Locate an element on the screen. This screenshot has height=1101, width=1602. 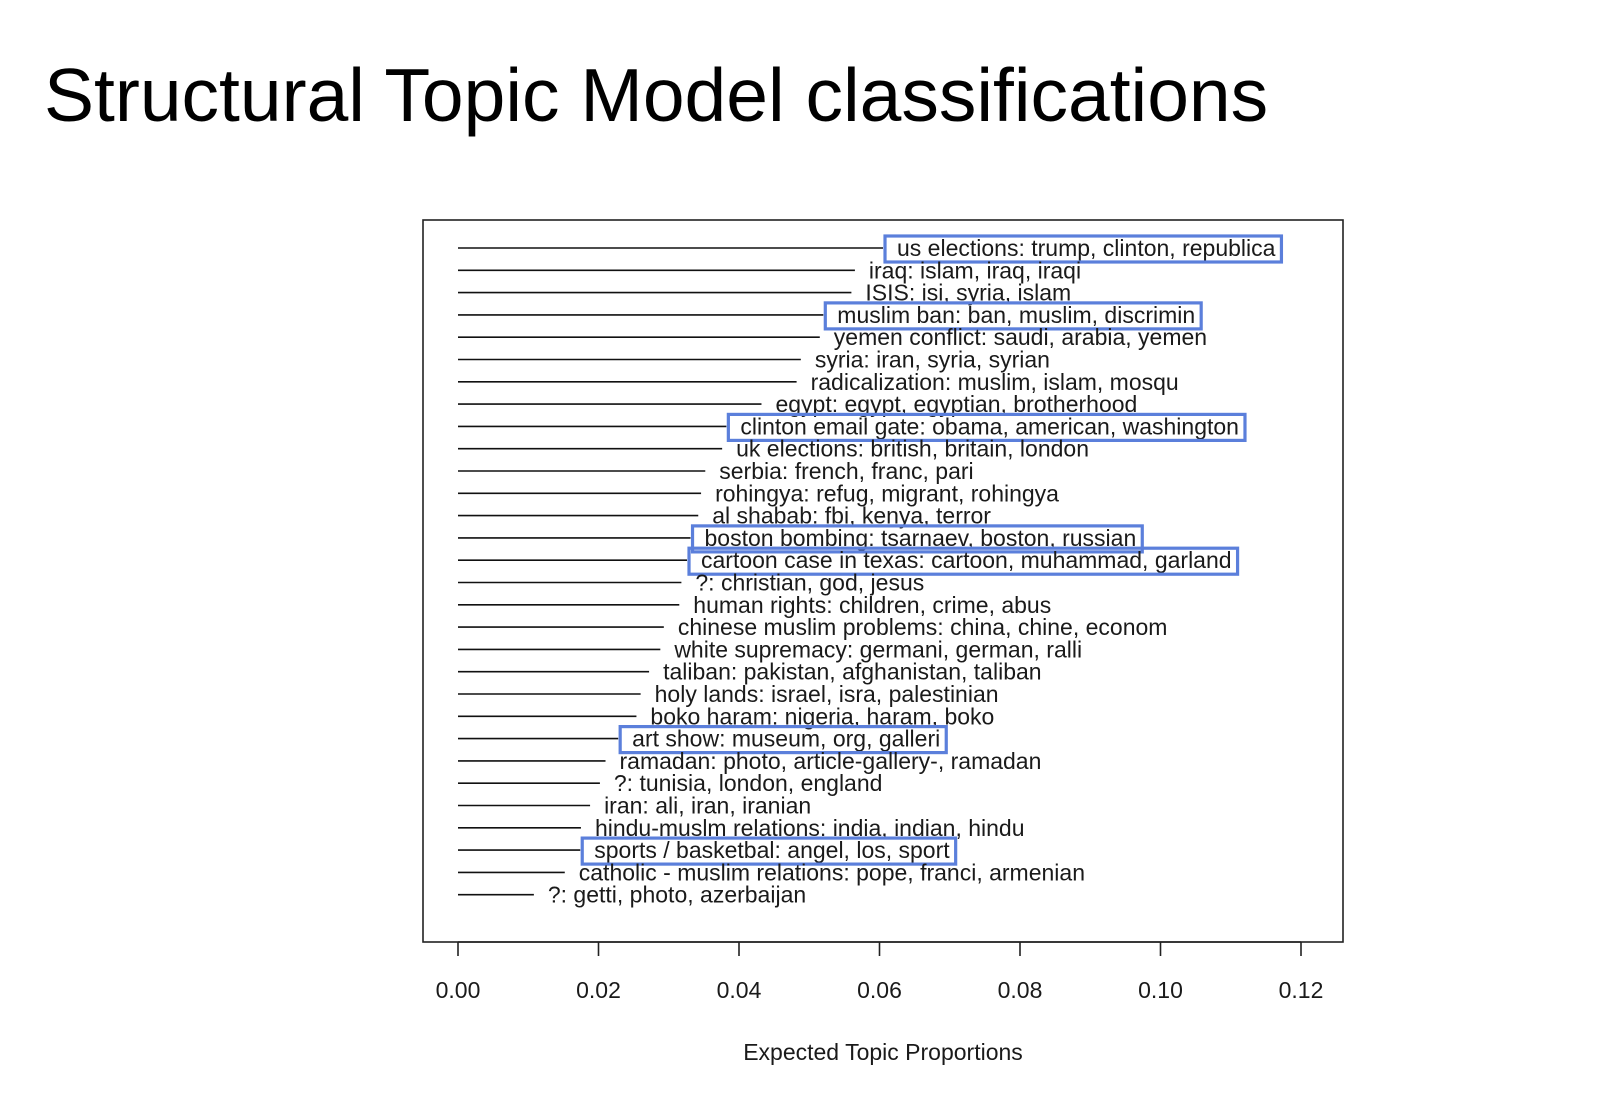
topic-label: syria: iran, syria, syrian is located at coordinates (932, 360).